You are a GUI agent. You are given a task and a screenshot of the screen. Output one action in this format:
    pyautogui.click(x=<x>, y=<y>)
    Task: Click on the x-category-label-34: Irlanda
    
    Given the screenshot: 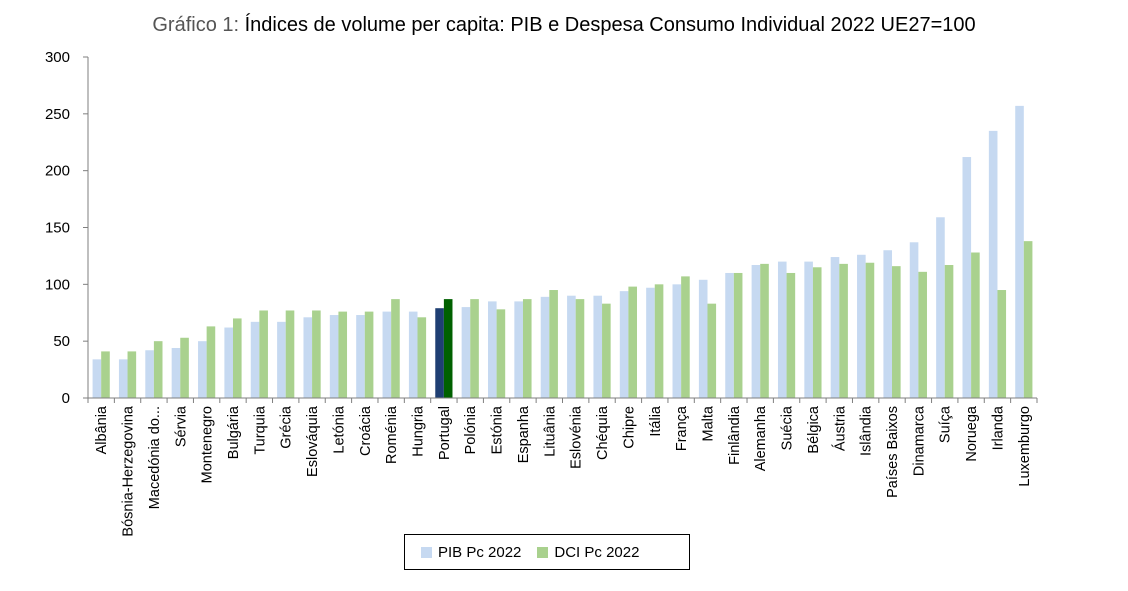 What is the action you would take?
    pyautogui.click(x=998, y=427)
    